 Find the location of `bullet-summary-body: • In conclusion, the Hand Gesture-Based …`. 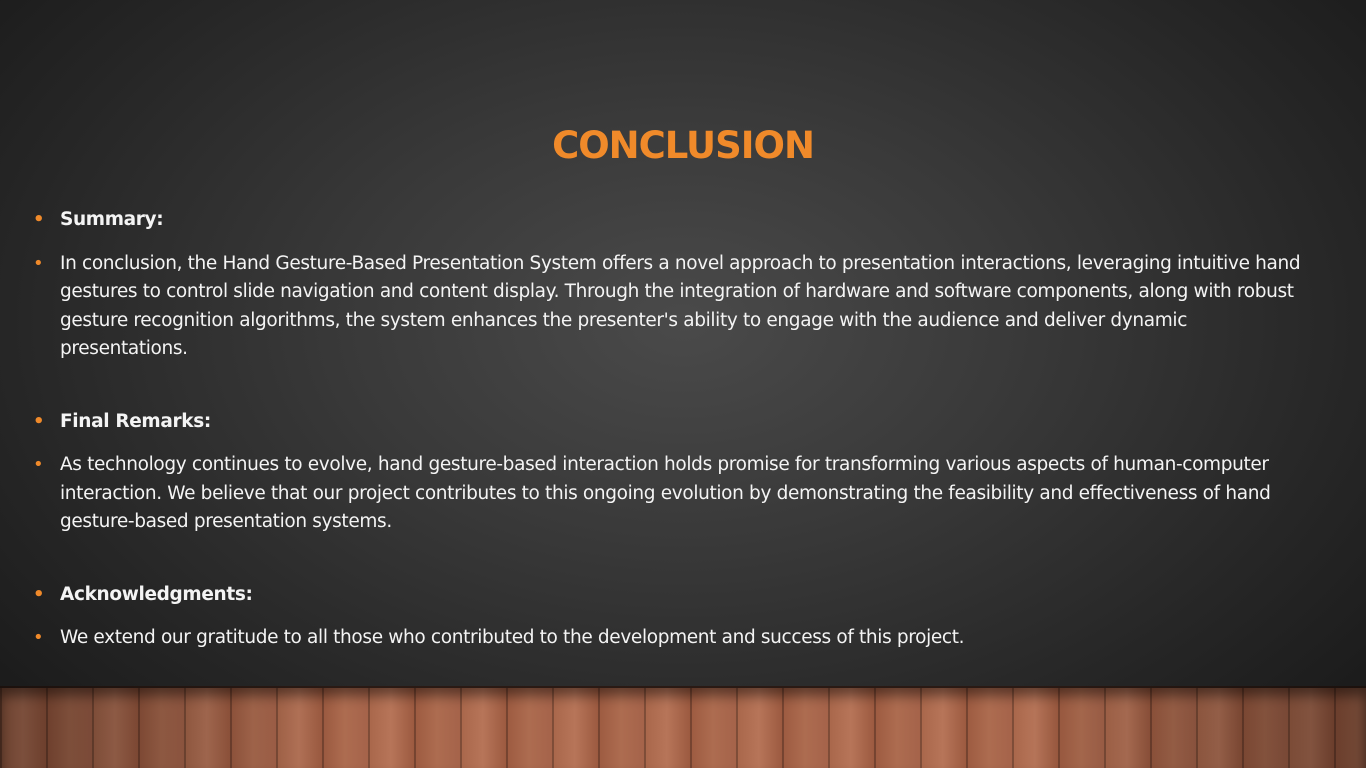

bullet-summary-body: • In conclusion, the Hand Gesture-Based … is located at coordinates (672, 307).